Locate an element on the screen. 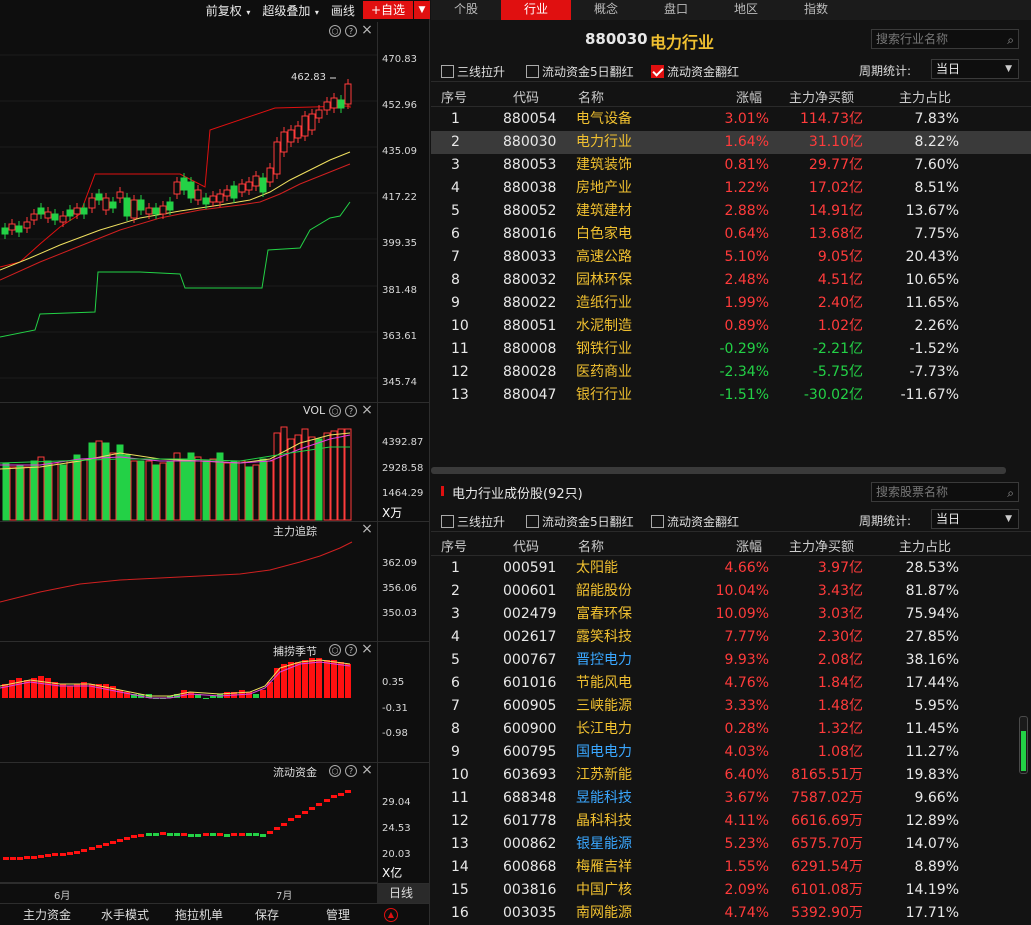  industry-row: 3 880053 建筑装饰 0.81% 29.77亿 7.60% is located at coordinates (731, 165).